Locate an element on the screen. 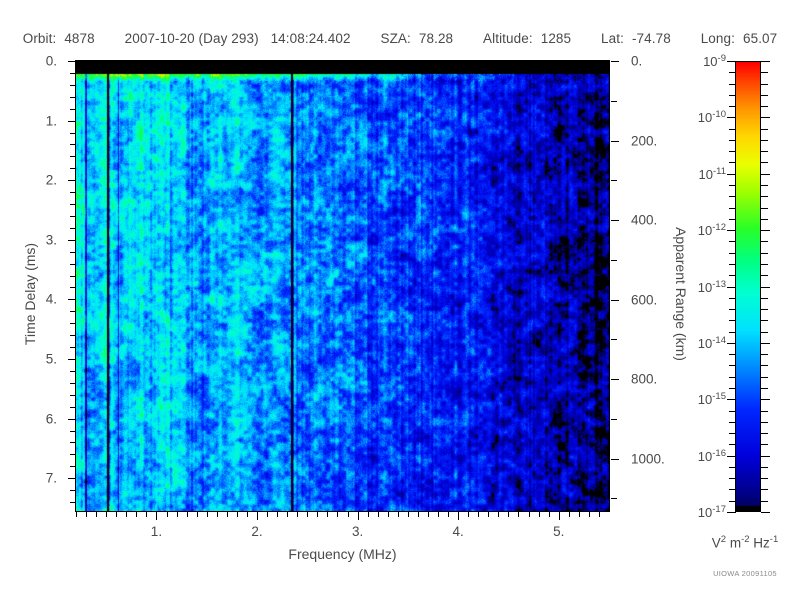 This screenshot has height=600, width=800. lat-label: Lat: is located at coordinates (612, 38).